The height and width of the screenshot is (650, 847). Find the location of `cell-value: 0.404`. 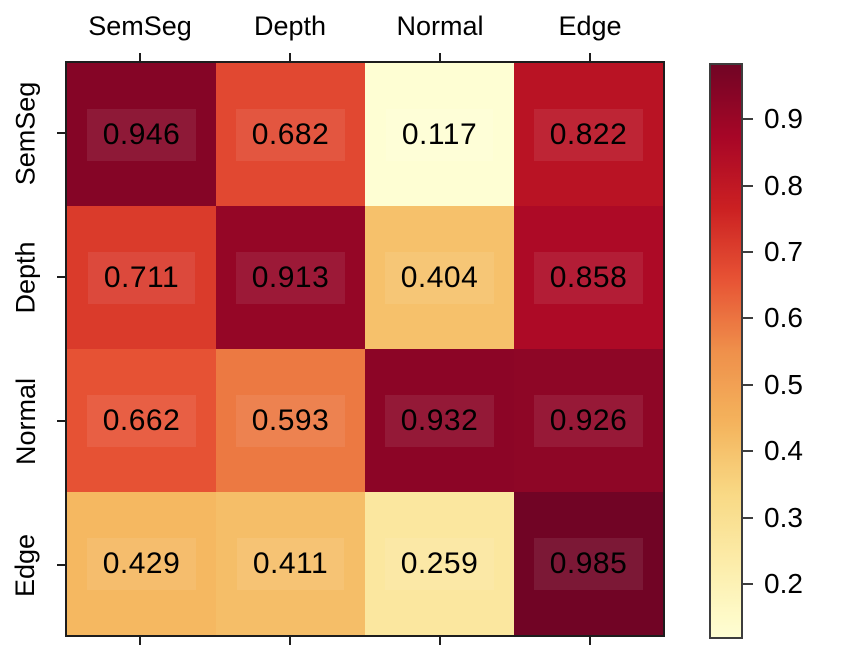

cell-value: 0.404 is located at coordinates (439, 277).